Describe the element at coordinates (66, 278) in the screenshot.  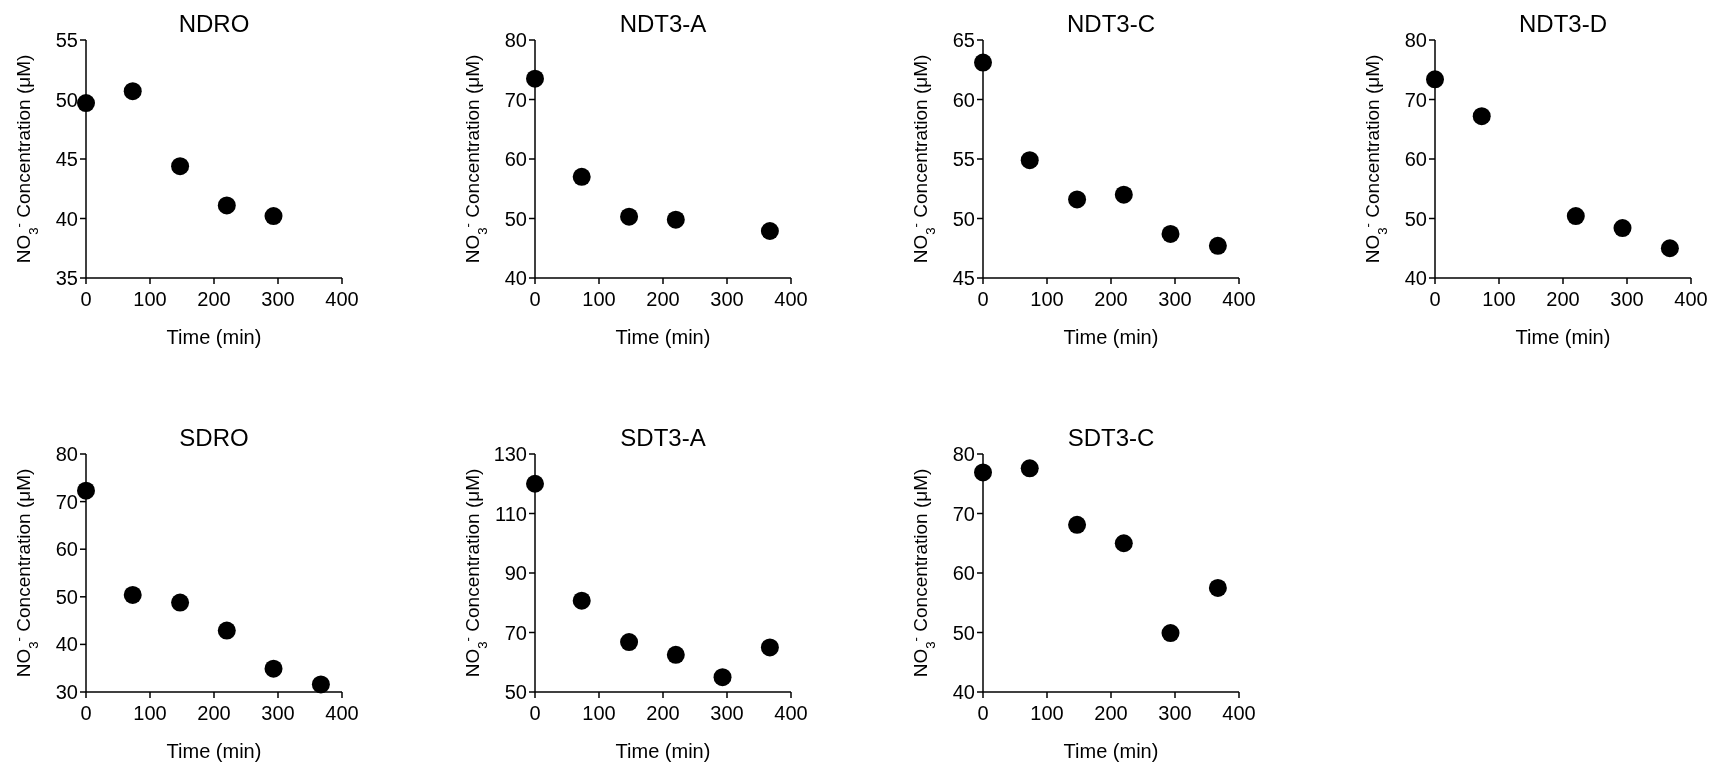
I see `y-tick-label: 35` at that location.